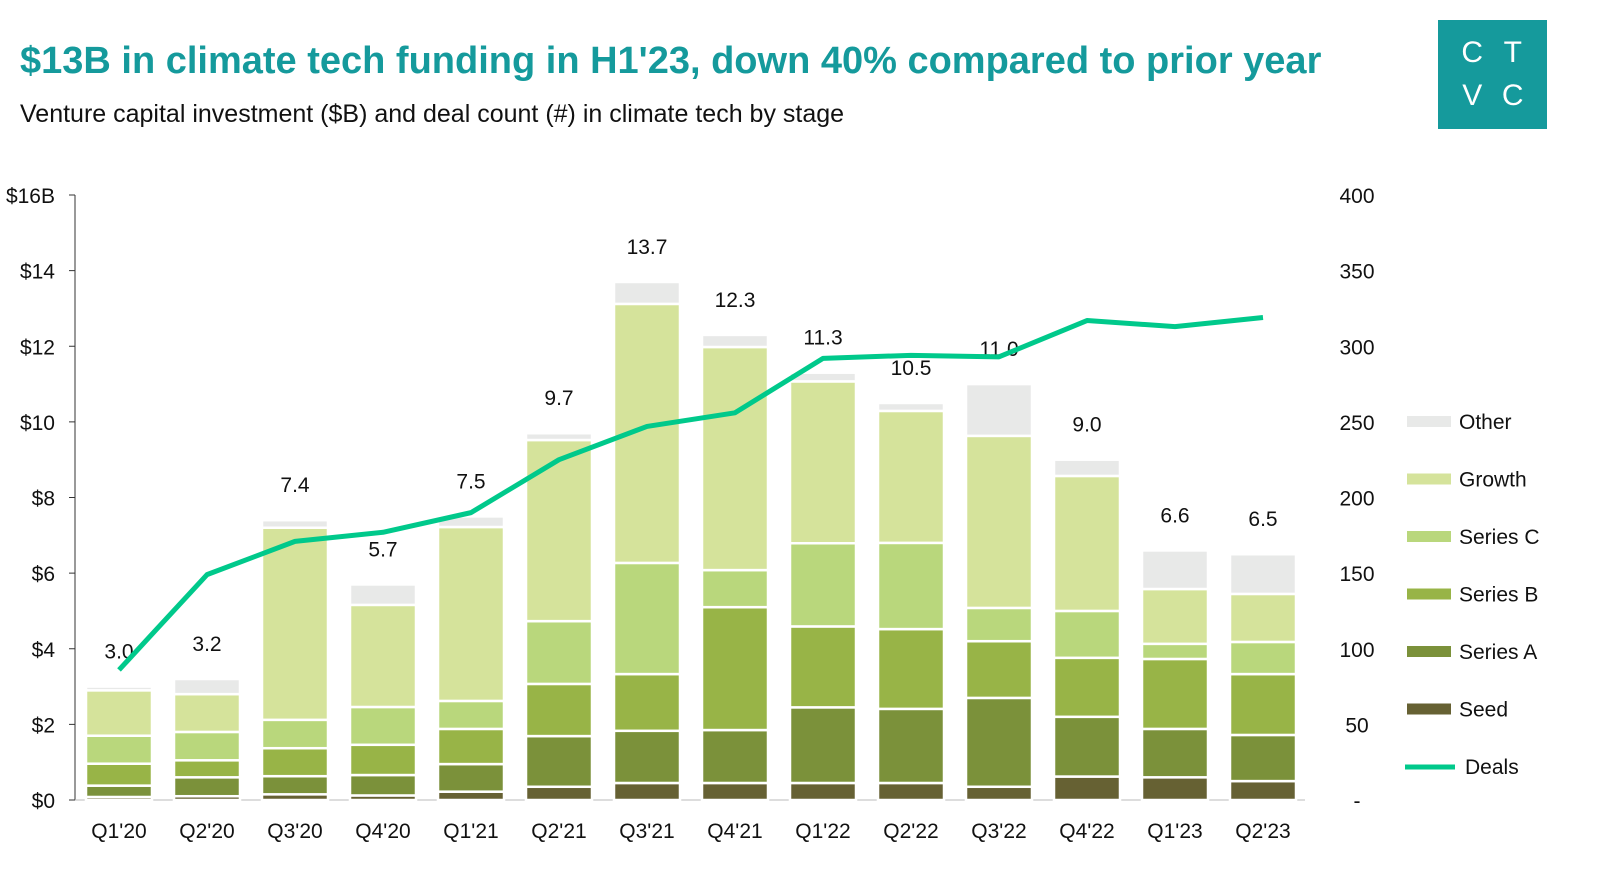 The image size is (1600, 891). What do you see at coordinates (1429, 709) in the screenshot?
I see `legend-swatch-seed` at bounding box center [1429, 709].